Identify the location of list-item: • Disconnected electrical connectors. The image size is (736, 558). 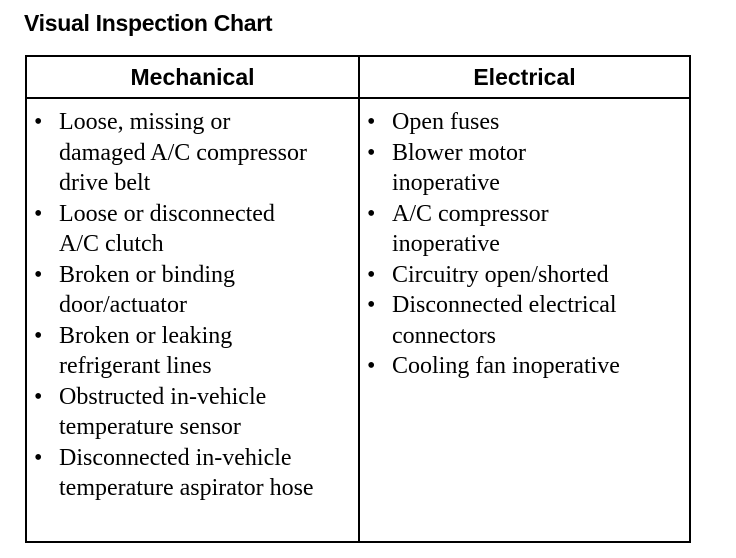
(492, 320).